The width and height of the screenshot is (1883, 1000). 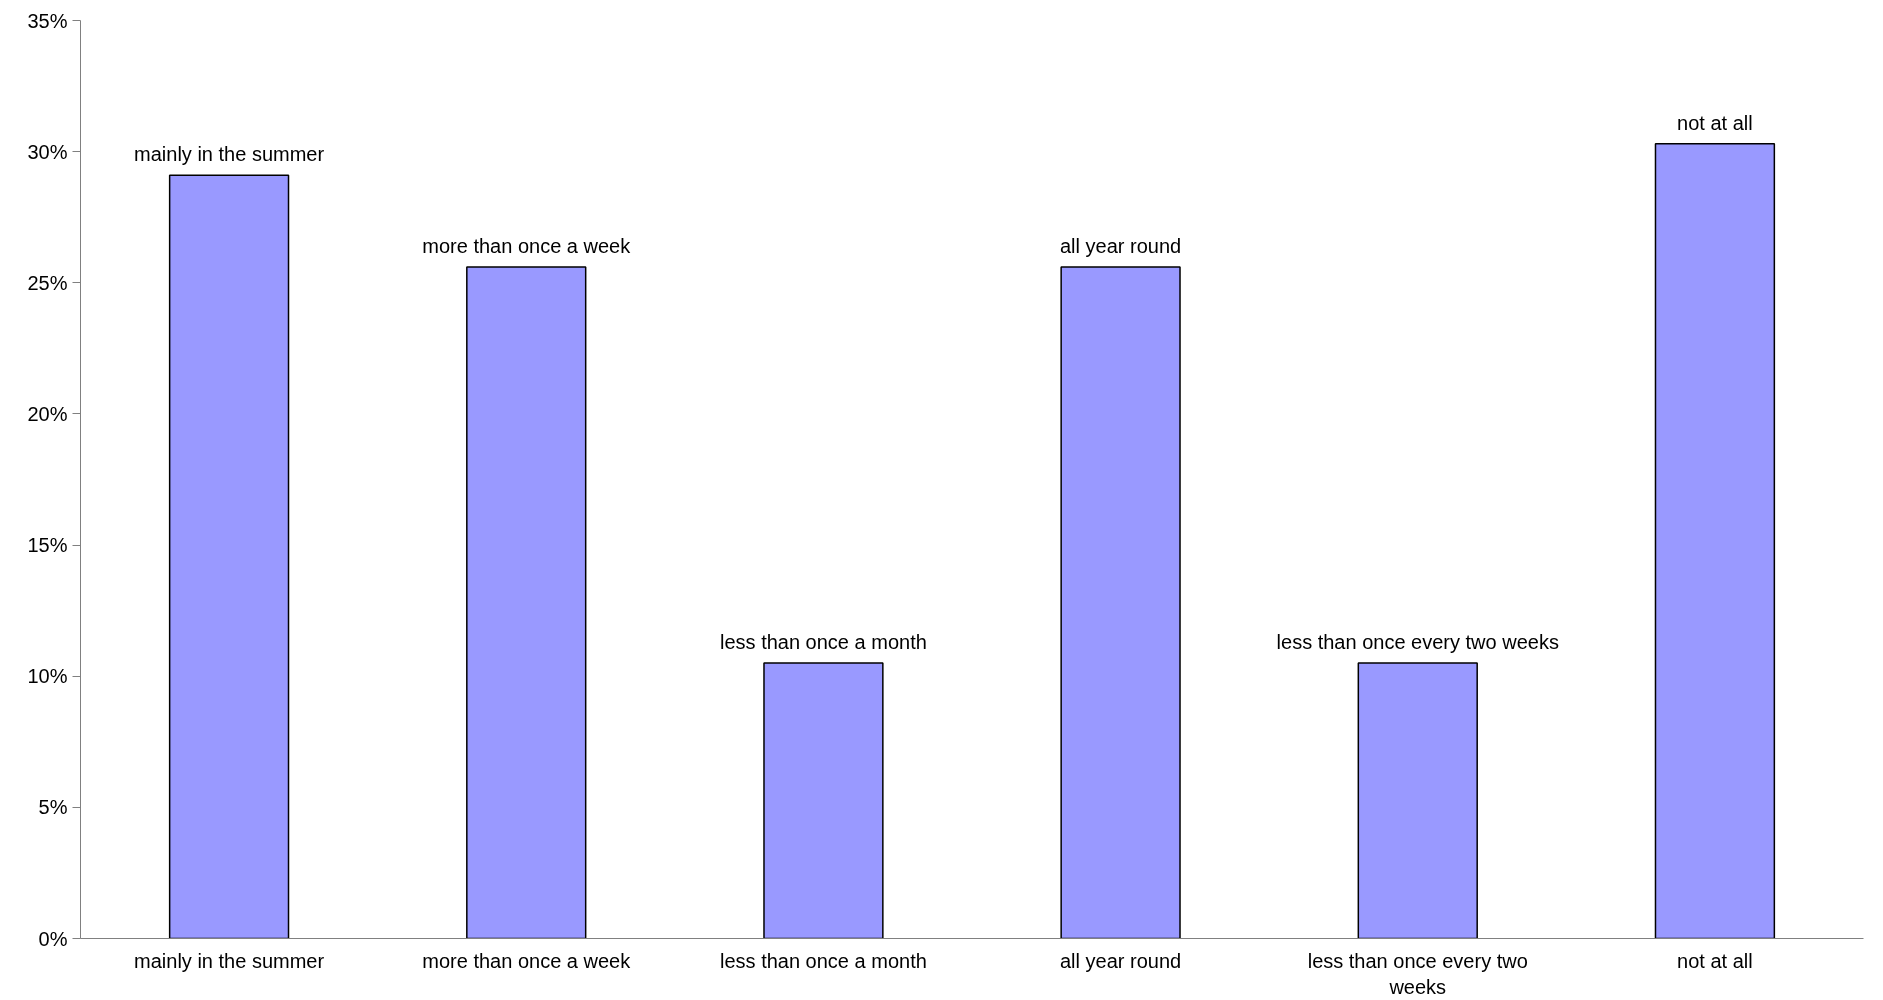 I want to click on x-tick-label: all year round, so click(x=1120, y=960).